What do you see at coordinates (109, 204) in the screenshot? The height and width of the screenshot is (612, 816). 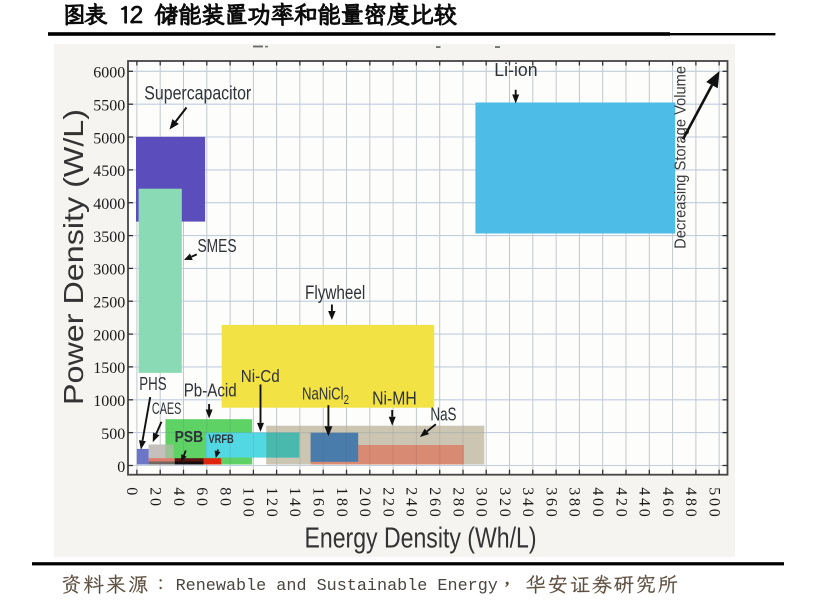 I see `svg-text: 4000` at bounding box center [109, 204].